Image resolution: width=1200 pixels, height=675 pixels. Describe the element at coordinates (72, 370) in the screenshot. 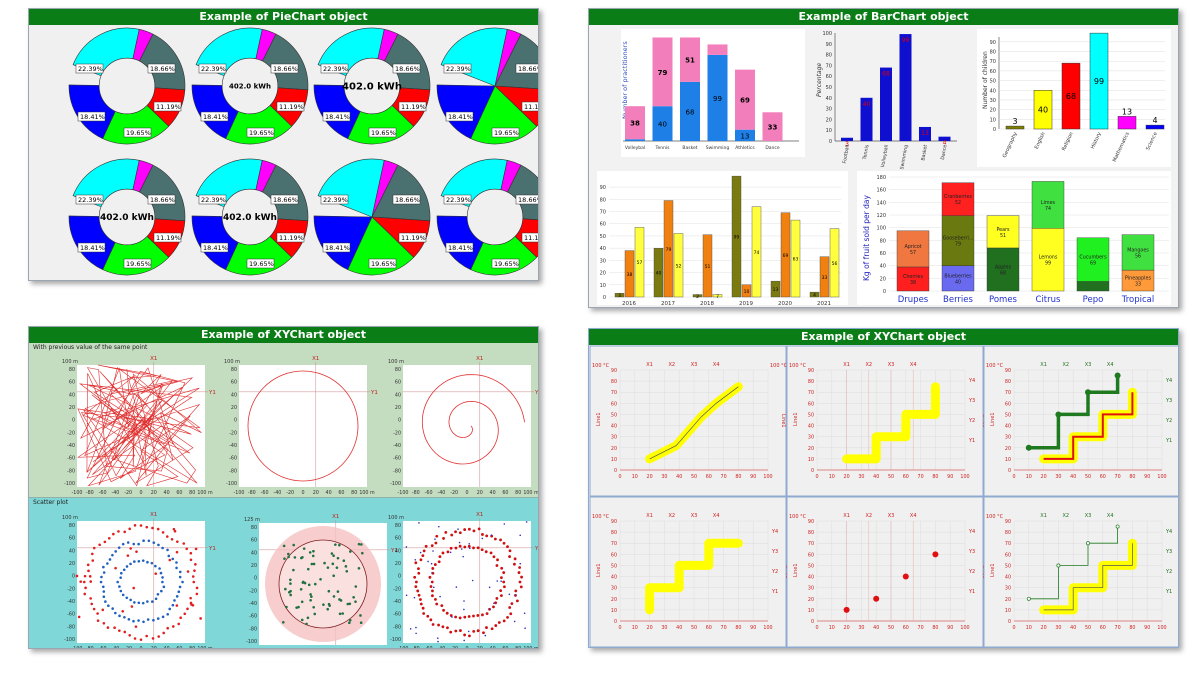

I see `ytick: 80` at that location.